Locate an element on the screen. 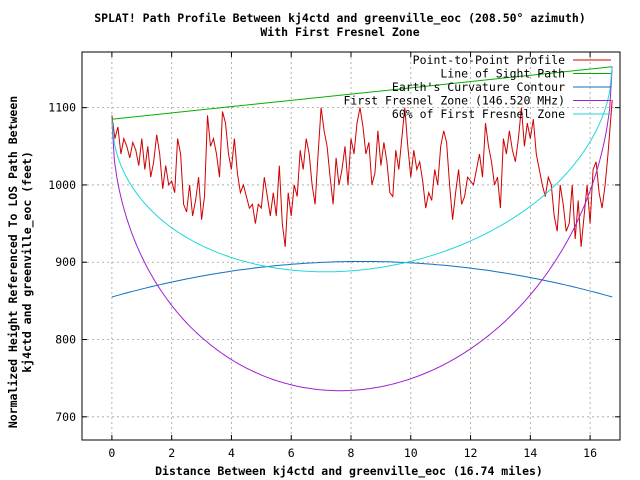 The height and width of the screenshot is (480, 640). y-axis-label-line2: kj4ctd and greenville_eoc (feet) is located at coordinates (27, 262).